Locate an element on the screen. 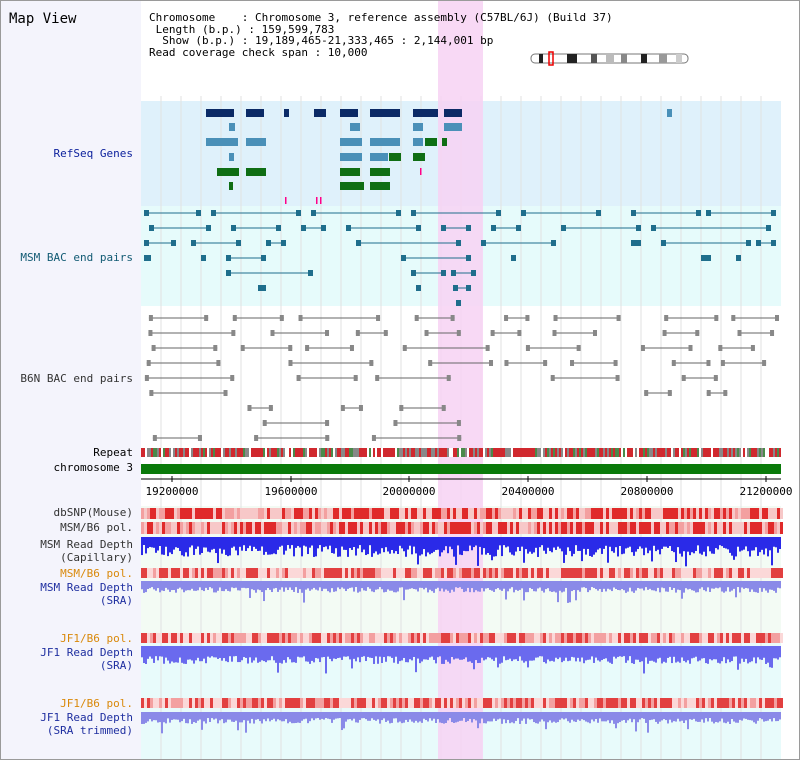 The width and height of the screenshot is (800, 760). jf1-b6-pol-label: JF1/B6 pol. is located at coordinates (96, 638).